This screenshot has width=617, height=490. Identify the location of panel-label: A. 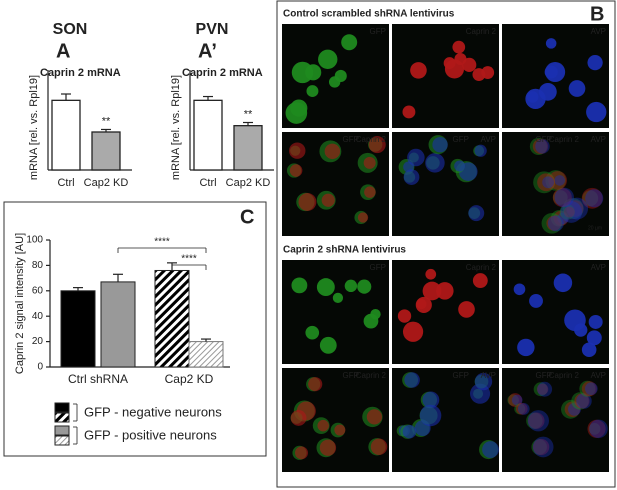
(63, 51).